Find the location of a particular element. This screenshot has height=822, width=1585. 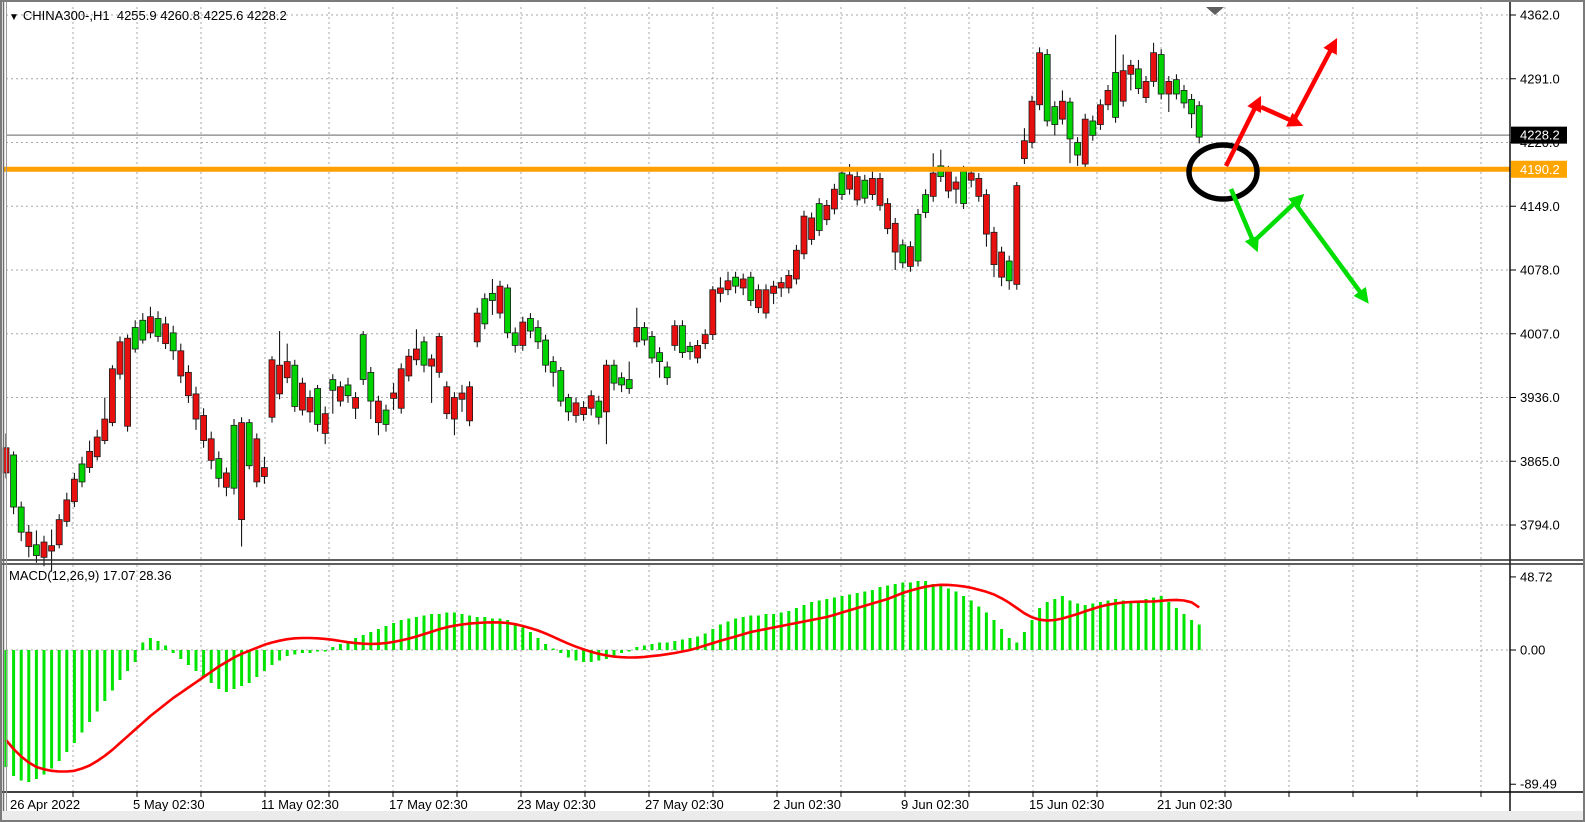

macd-axis: 48.72 0.00 -89.49 is located at coordinates (1533, 680).